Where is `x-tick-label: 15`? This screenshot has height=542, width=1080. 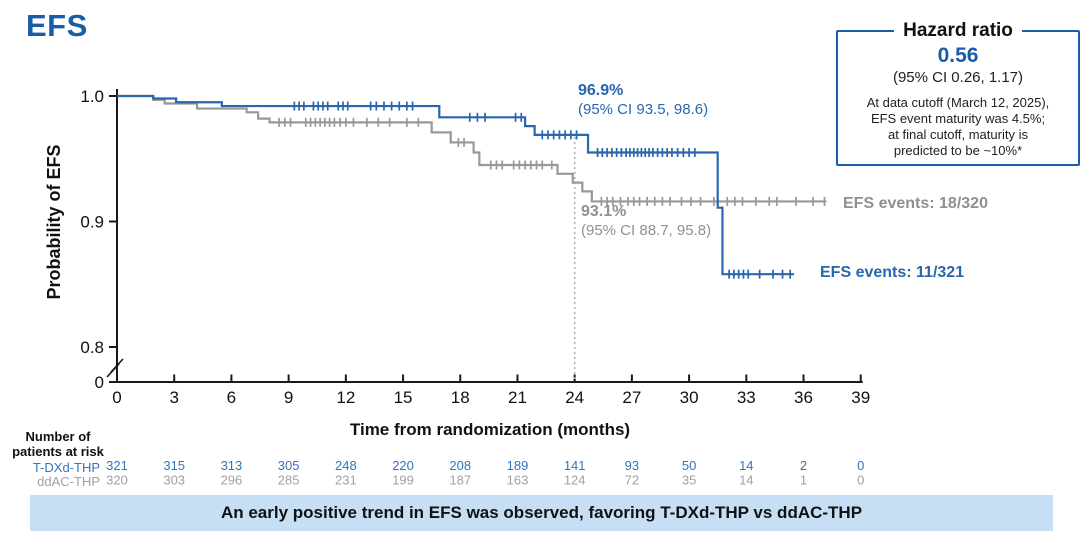
x-tick-label: 15 is located at coordinates (403, 397).